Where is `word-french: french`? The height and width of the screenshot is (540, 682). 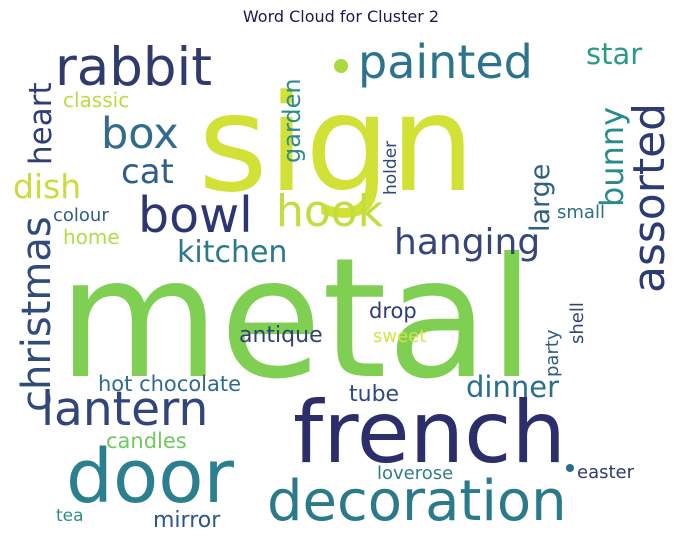 word-french: french is located at coordinates (429, 433).